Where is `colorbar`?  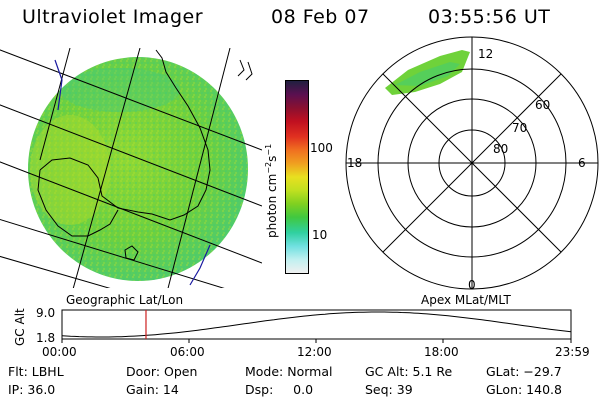
colorbar is located at coordinates (297, 177).